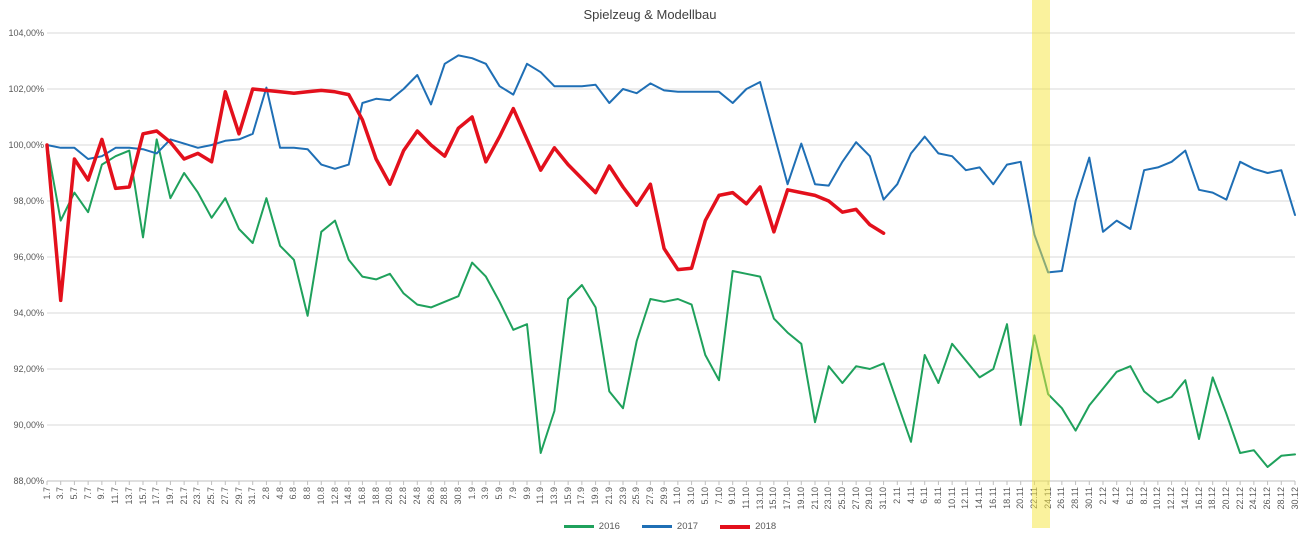 The width and height of the screenshot is (1300, 542). Describe the element at coordinates (622, 496) in the screenshot. I see `x-axis-label: 23.9` at that location.